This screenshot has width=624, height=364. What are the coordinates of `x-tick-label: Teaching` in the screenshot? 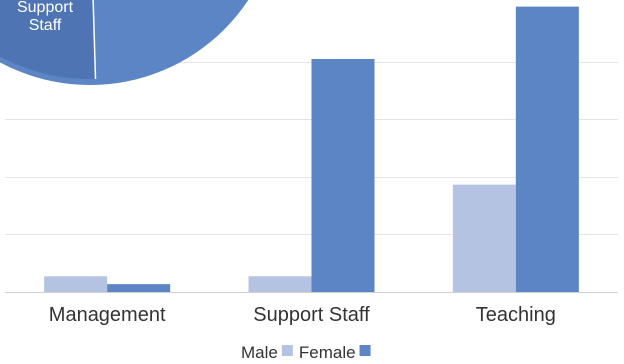 It's located at (516, 315).